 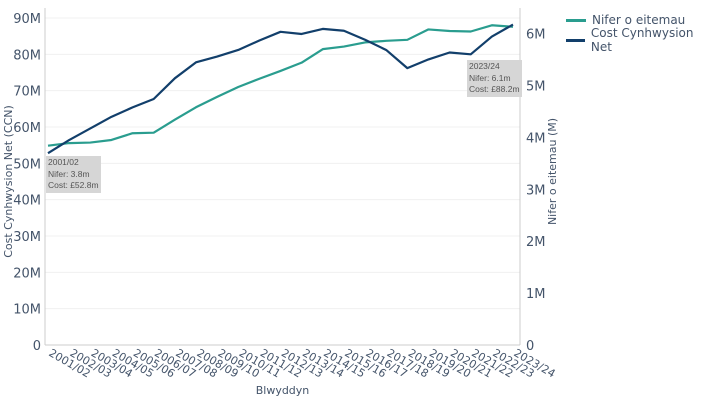 What do you see at coordinates (63, 162) in the screenshot?
I see `annotation-line: 2001/02` at bounding box center [63, 162].